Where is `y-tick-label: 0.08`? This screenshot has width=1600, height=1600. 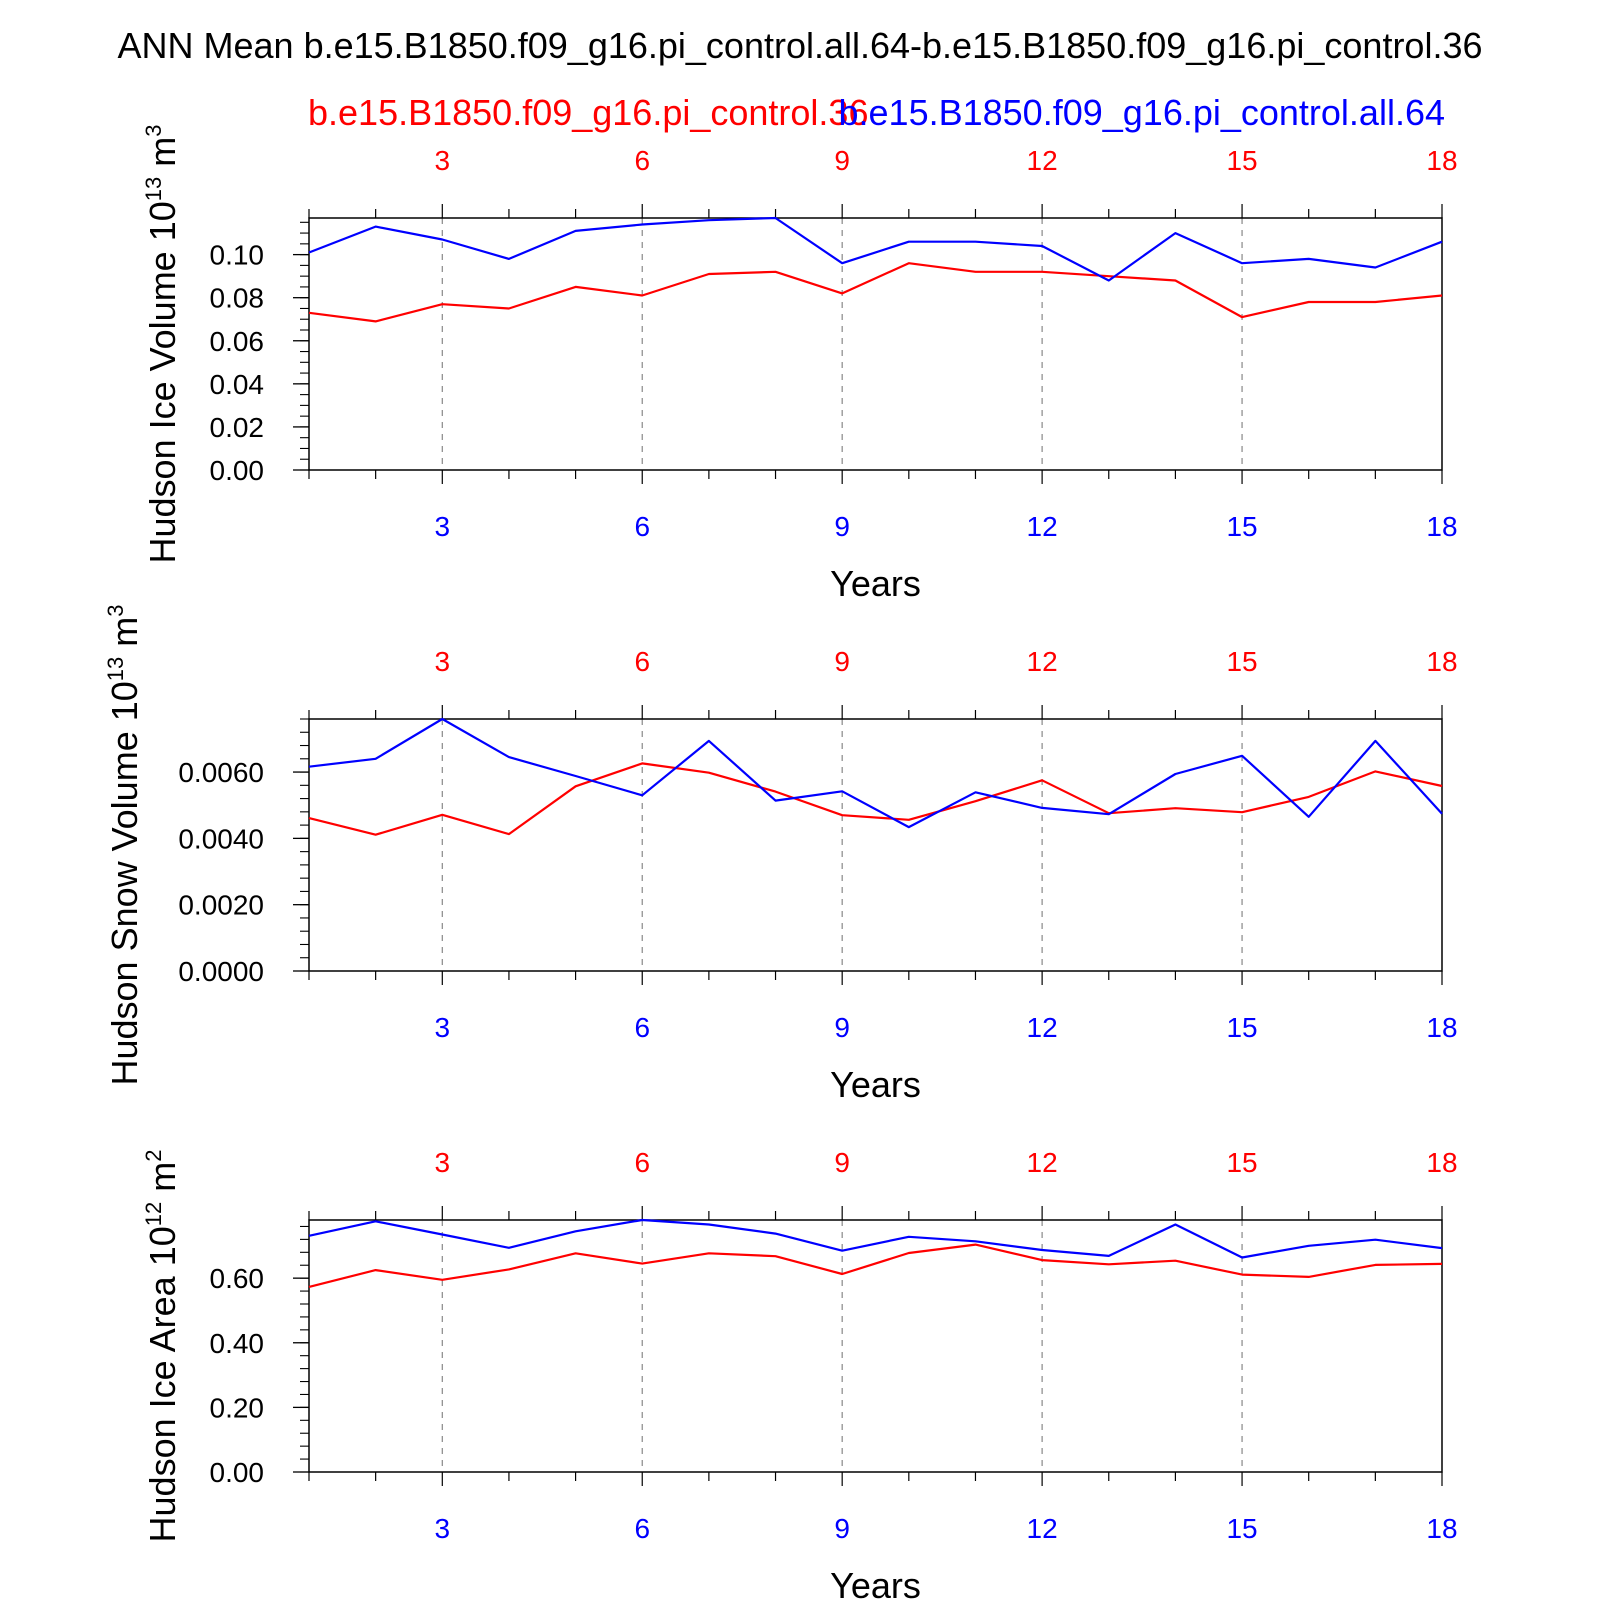
y-tick-label: 0.08 is located at coordinates (237, 298).